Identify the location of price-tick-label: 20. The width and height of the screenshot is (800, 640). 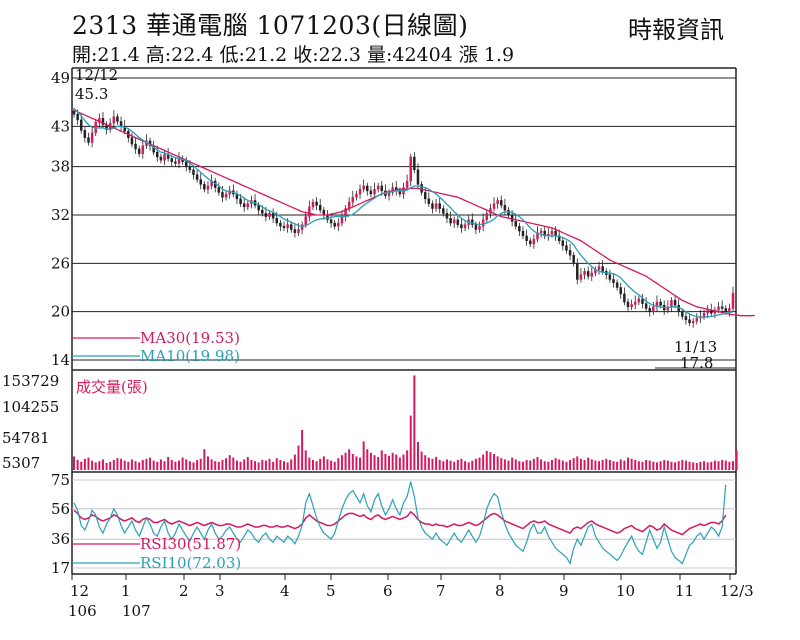
(60, 312).